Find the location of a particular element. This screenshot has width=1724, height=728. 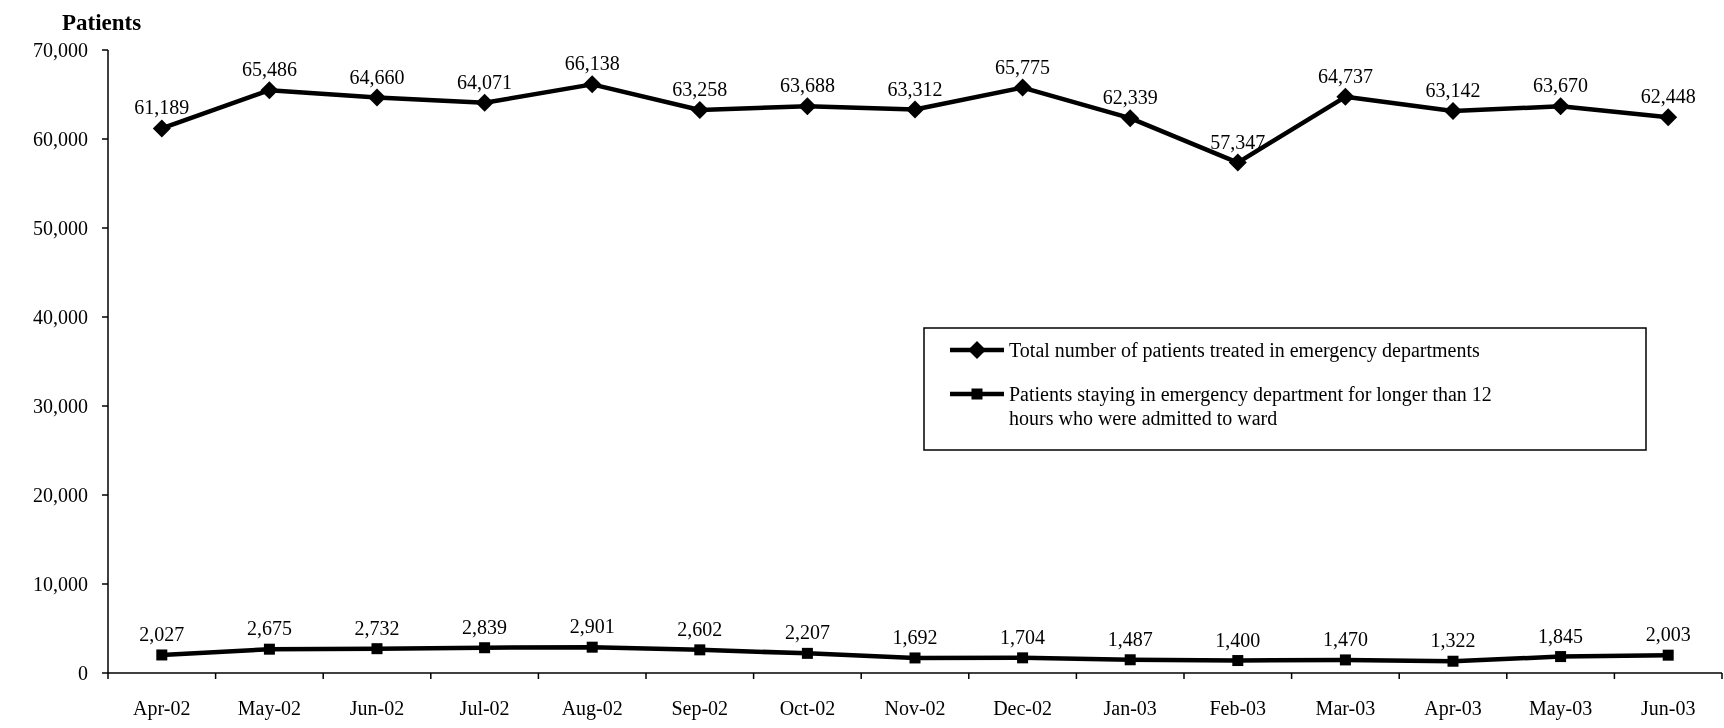

y-tick-label: 0 is located at coordinates (83, 673).